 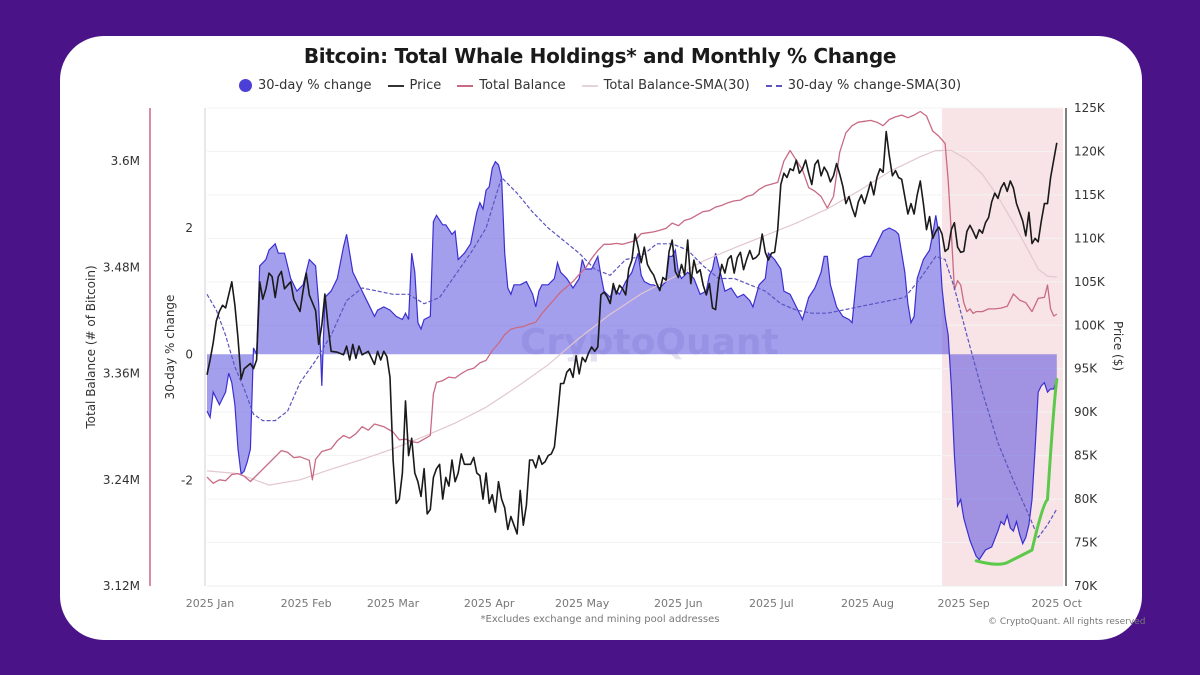 I want to click on price-tick-label: 110K, so click(x=1090, y=238).